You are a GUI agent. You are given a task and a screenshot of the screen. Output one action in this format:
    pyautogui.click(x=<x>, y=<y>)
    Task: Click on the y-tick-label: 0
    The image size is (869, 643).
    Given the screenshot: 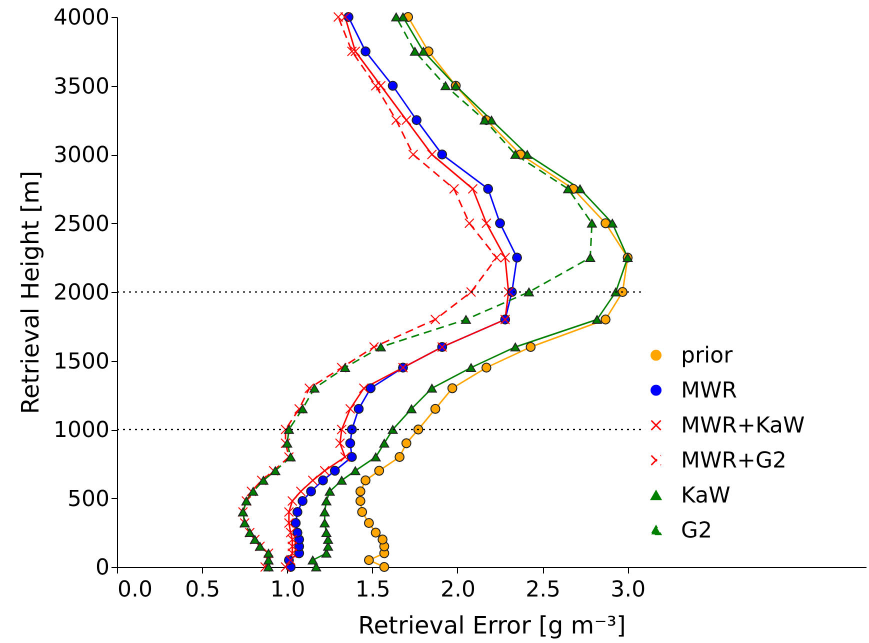 What is the action you would take?
    pyautogui.click(x=103, y=568)
    